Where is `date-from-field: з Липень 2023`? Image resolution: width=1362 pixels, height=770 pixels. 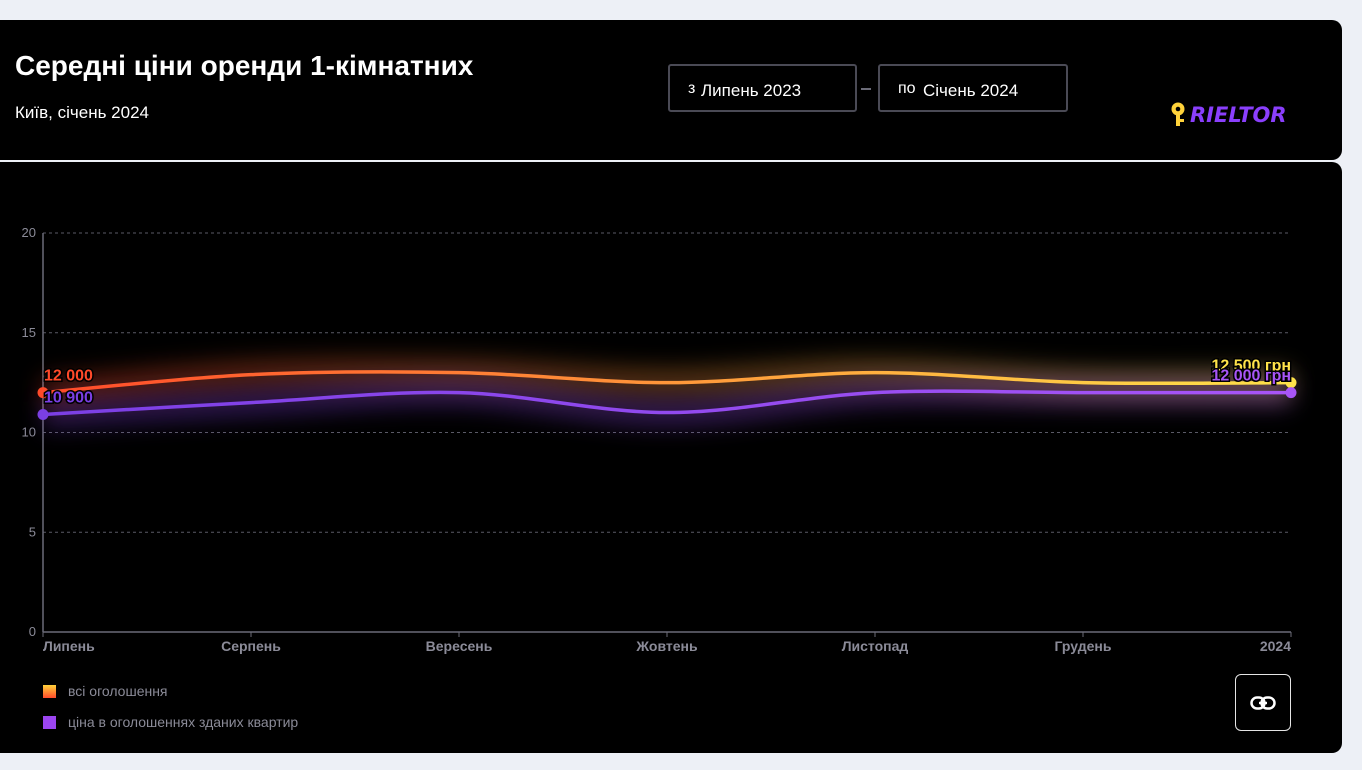
date-from-field: з Липень 2023 is located at coordinates (762, 88).